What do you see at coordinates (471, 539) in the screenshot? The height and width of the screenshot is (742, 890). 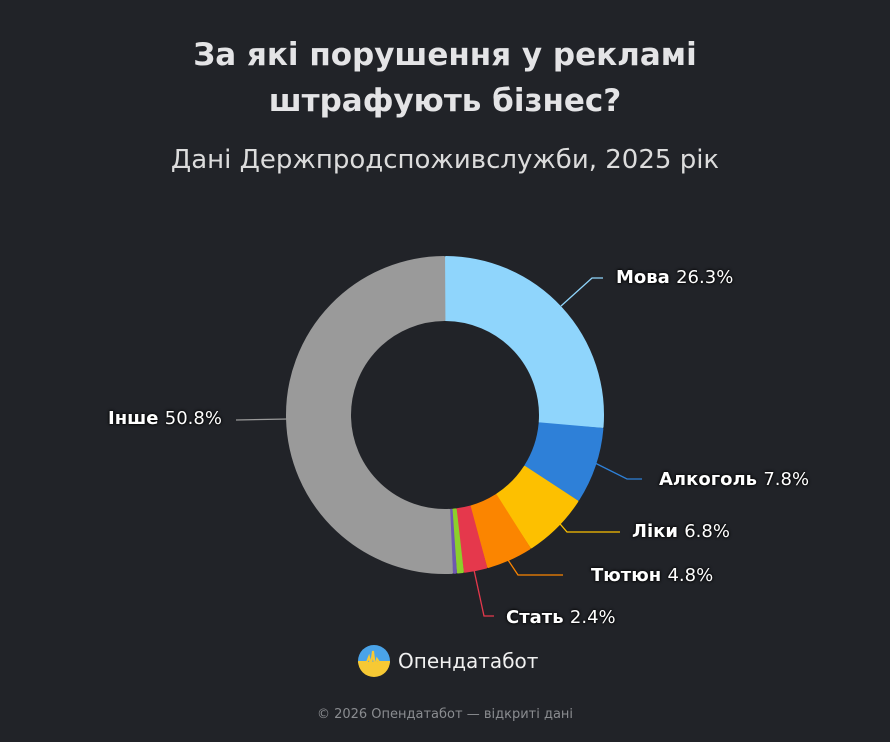 I see `donut-slice-Стать` at bounding box center [471, 539].